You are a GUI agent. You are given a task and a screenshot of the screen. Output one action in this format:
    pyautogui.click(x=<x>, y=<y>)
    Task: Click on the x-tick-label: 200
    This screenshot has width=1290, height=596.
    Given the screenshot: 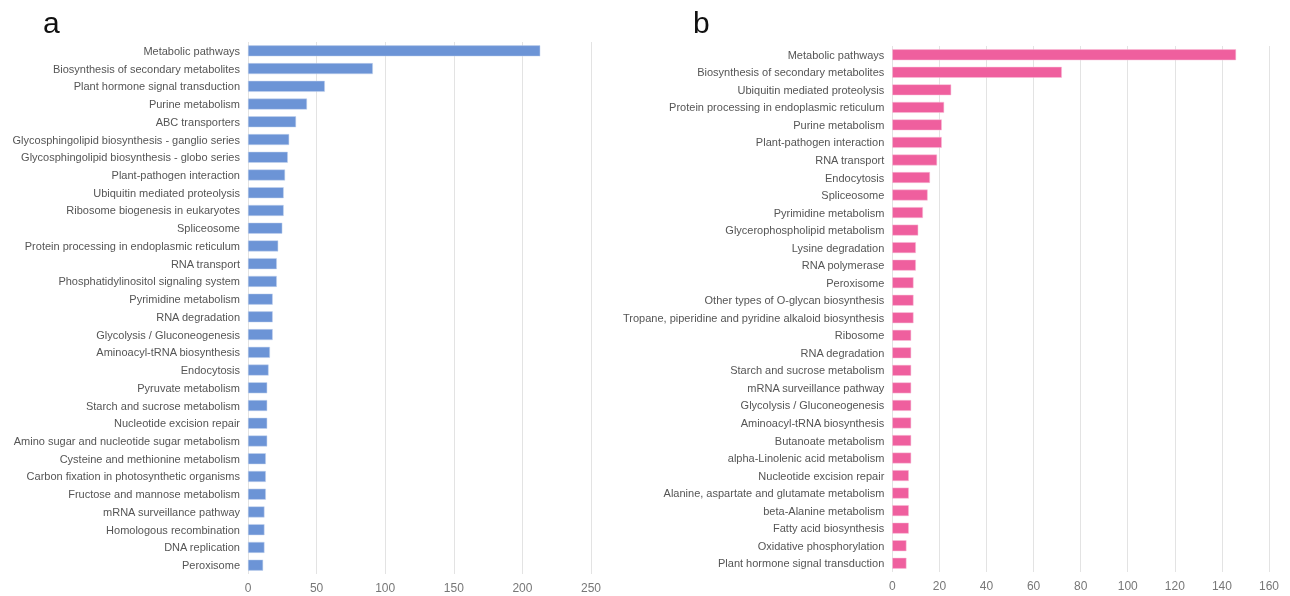 What is the action you would take?
    pyautogui.click(x=522, y=588)
    